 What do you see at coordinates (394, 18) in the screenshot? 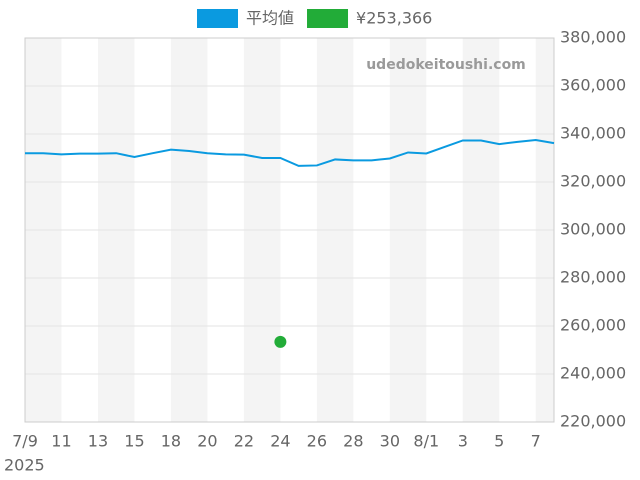
I see `legend-label: ¥253,366` at bounding box center [394, 18].